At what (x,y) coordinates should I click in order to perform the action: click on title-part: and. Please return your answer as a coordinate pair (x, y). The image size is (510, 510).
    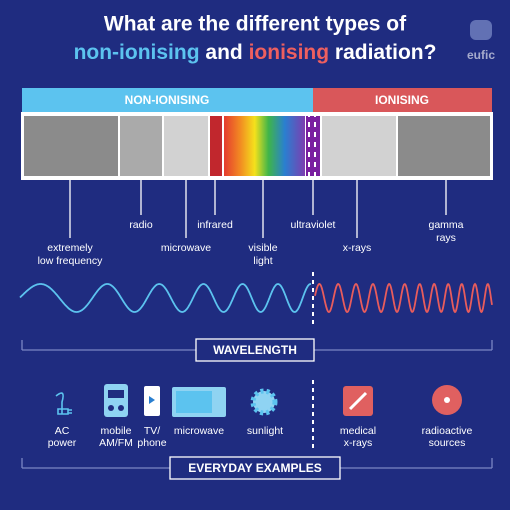
    Looking at the image, I should click on (223, 52).